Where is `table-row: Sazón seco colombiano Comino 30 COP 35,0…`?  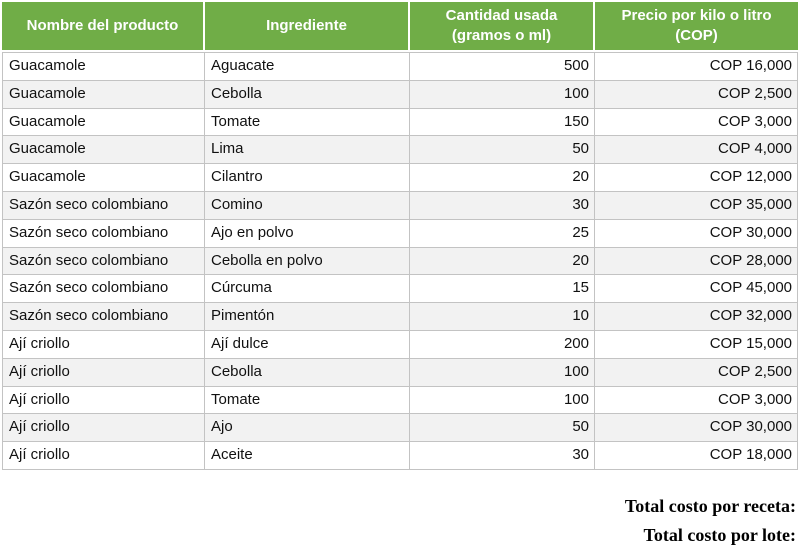 table-row: Sazón seco colombiano Comino 30 COP 35,0… is located at coordinates (400, 205).